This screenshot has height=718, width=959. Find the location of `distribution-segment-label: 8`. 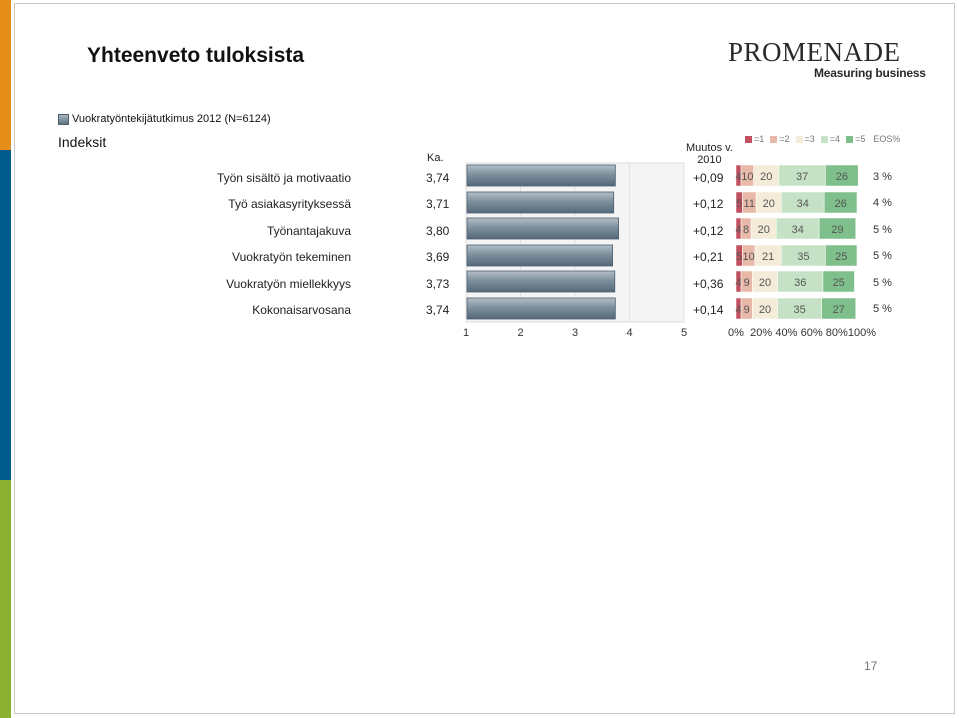

distribution-segment-label: 8 is located at coordinates (746, 230).